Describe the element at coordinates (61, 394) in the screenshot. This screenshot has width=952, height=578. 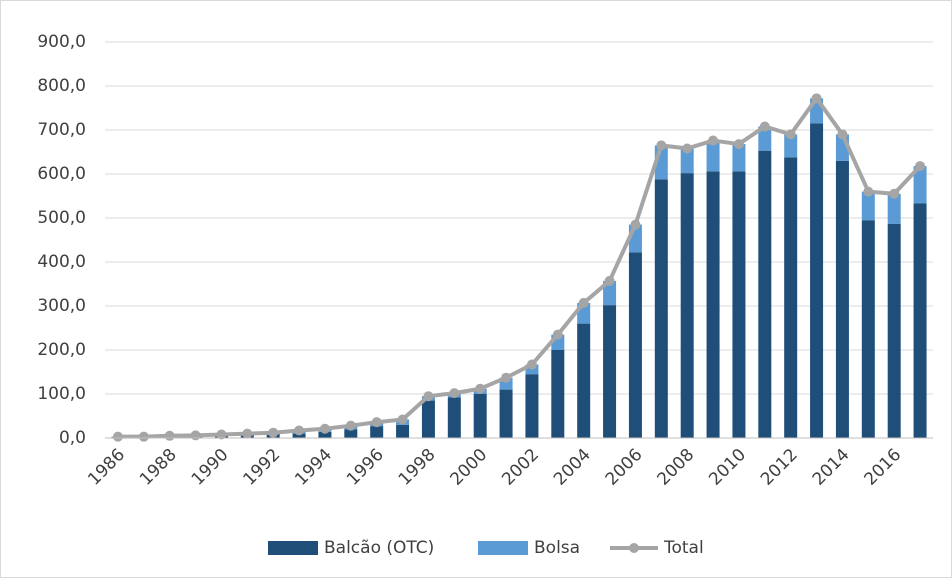
I see `y-tick-label: 100,0` at that location.